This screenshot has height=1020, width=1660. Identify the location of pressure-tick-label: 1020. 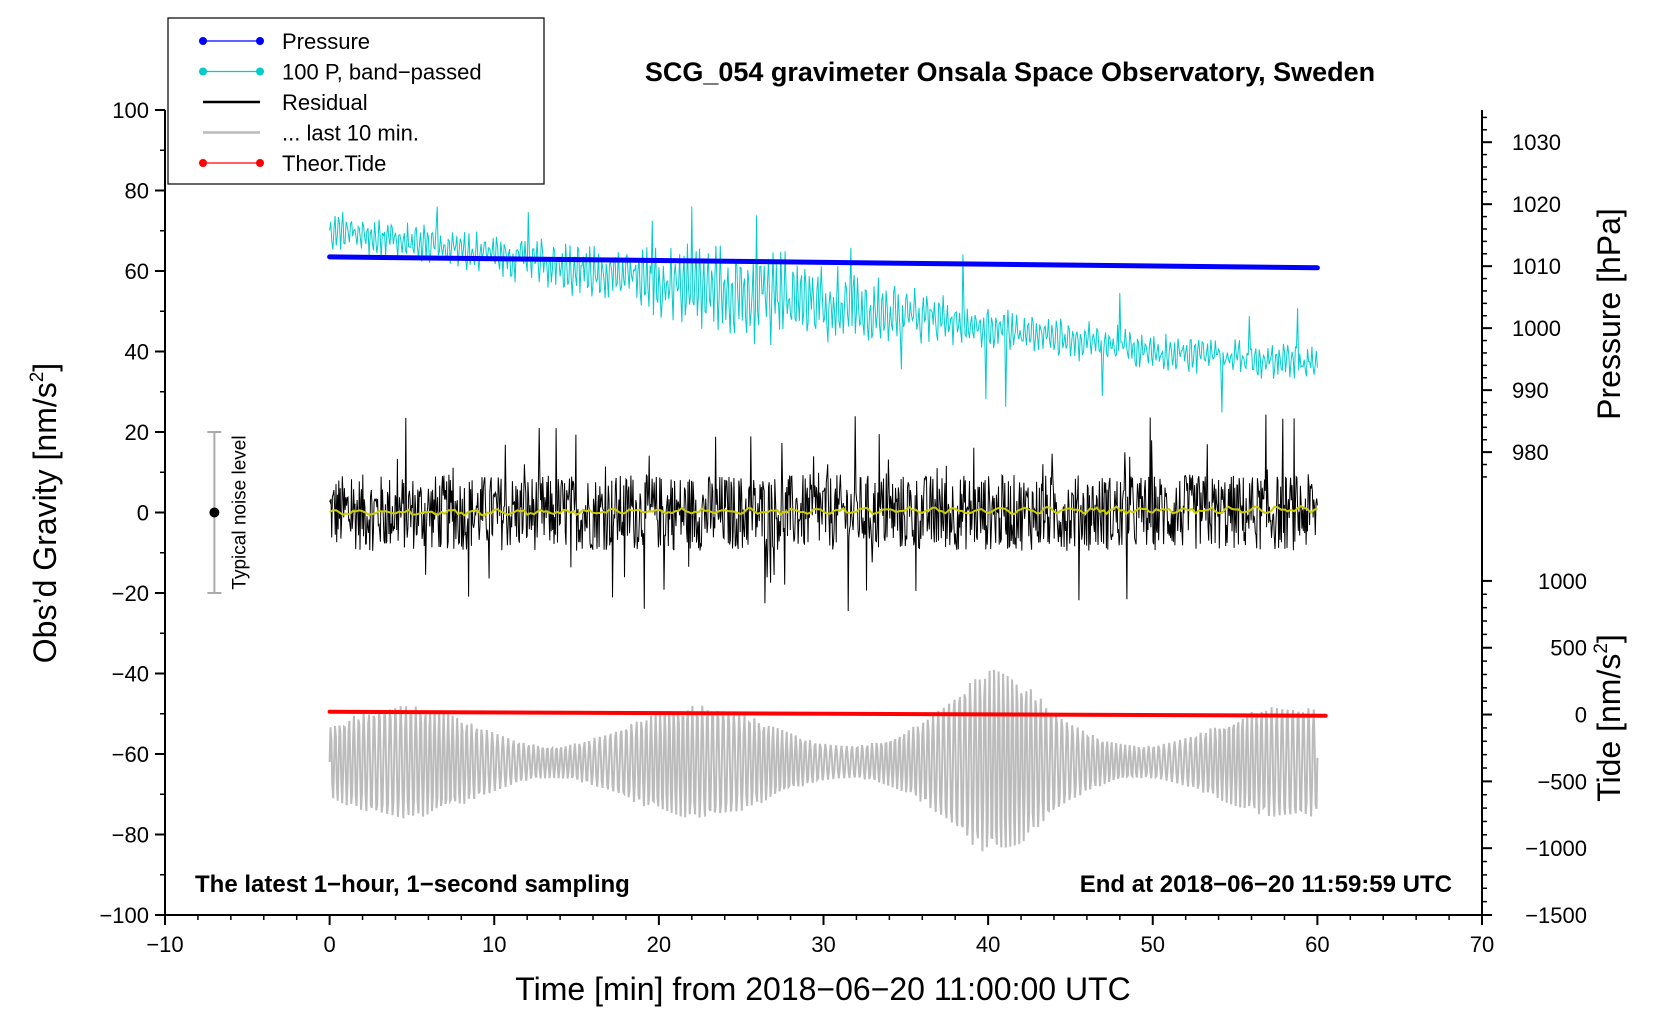
(1536, 204).